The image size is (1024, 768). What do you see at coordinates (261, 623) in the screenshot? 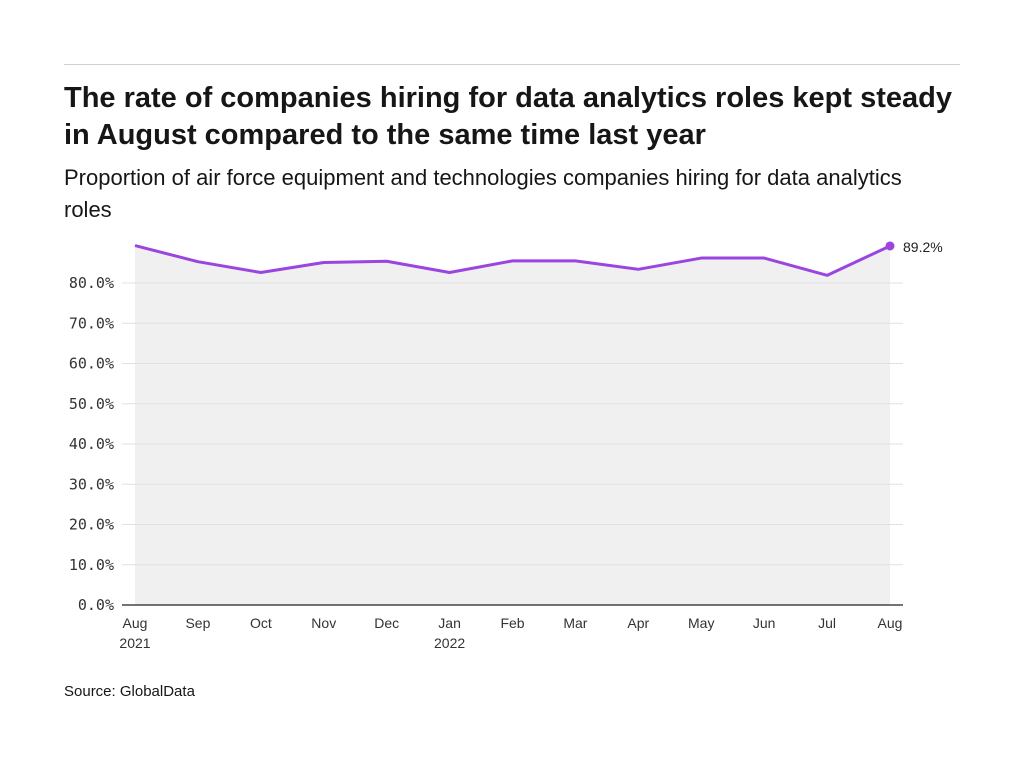
I see `x-tick-label: Oct` at bounding box center [261, 623].